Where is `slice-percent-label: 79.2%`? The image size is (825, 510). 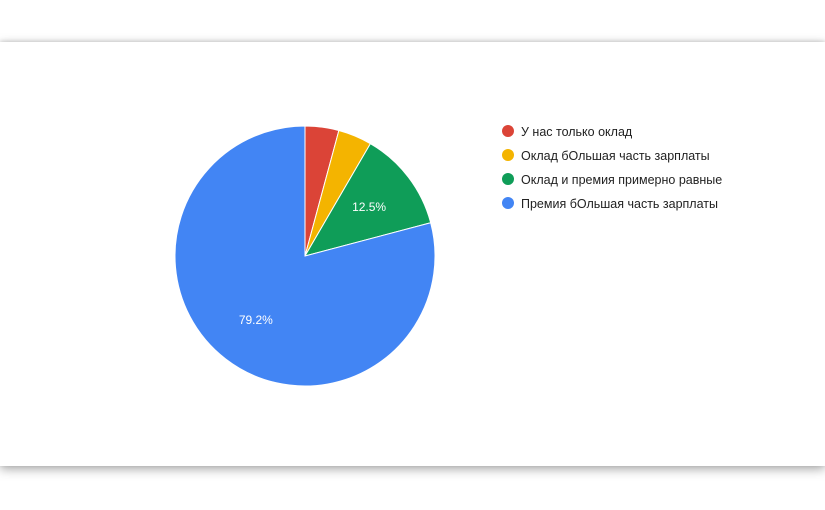
slice-percent-label: 79.2% is located at coordinates (256, 320).